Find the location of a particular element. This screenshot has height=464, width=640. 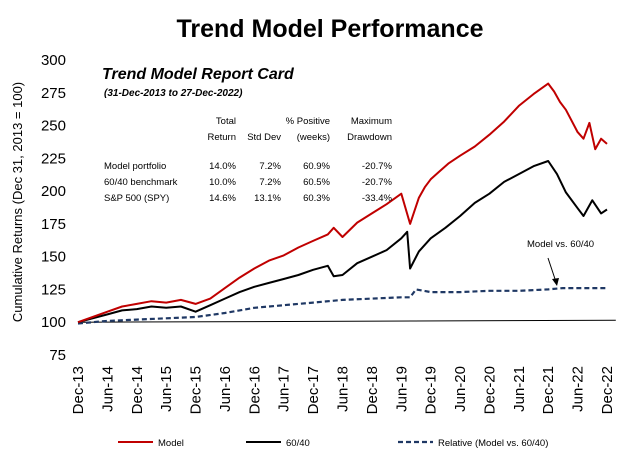

table-row-label: 60/40 benchmark is located at coordinates (141, 182).